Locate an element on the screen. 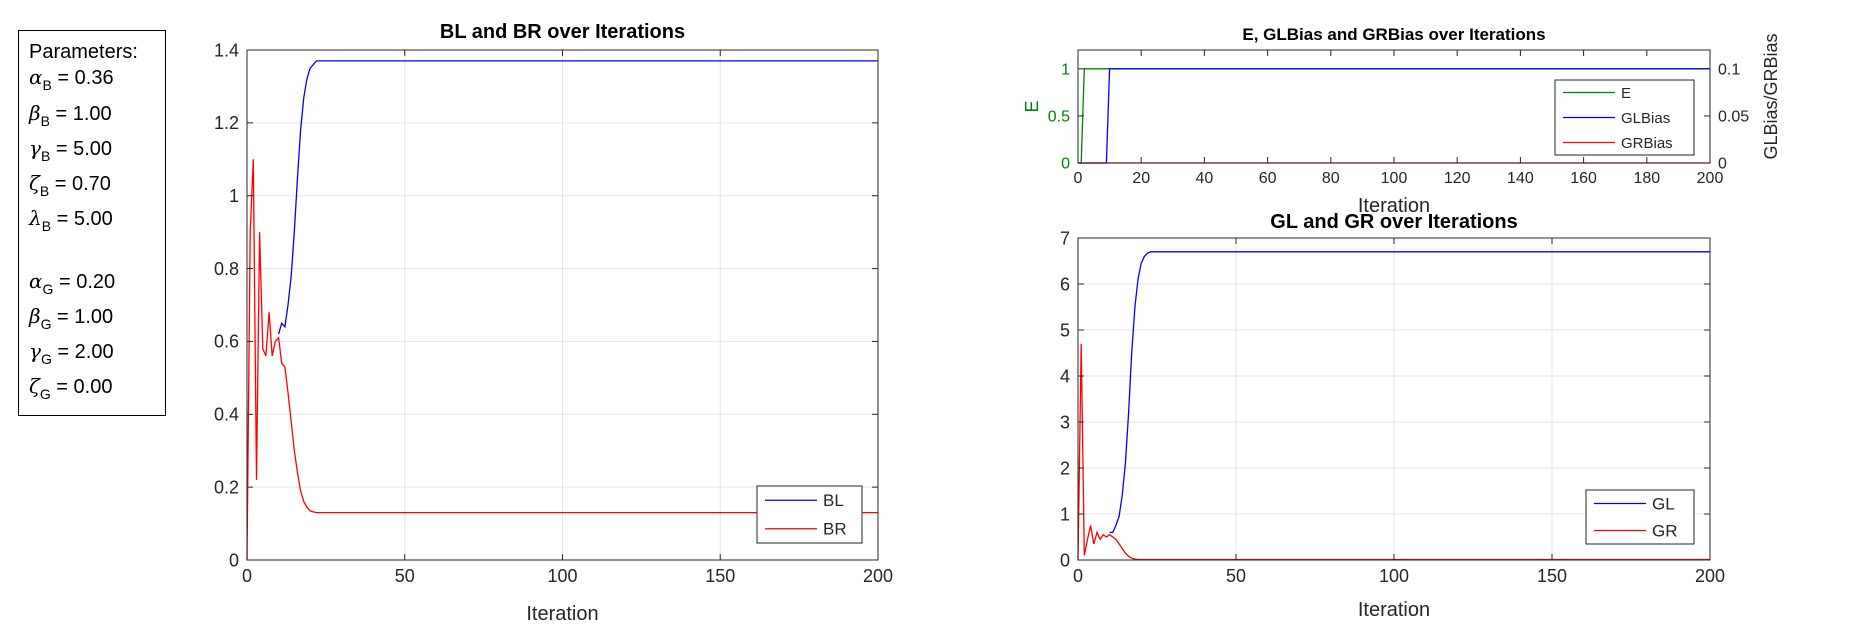  parameter-7: γG = 2.00 is located at coordinates (71, 353).